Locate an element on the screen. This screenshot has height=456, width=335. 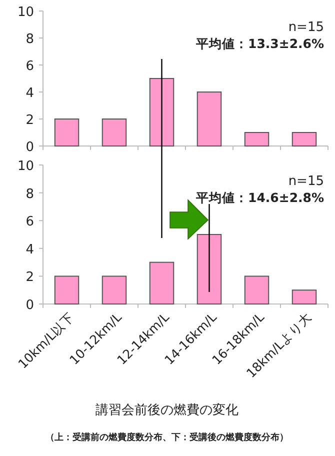
x-axis-title: 講習会前後の燃費の変化 is located at coordinates (167, 410).